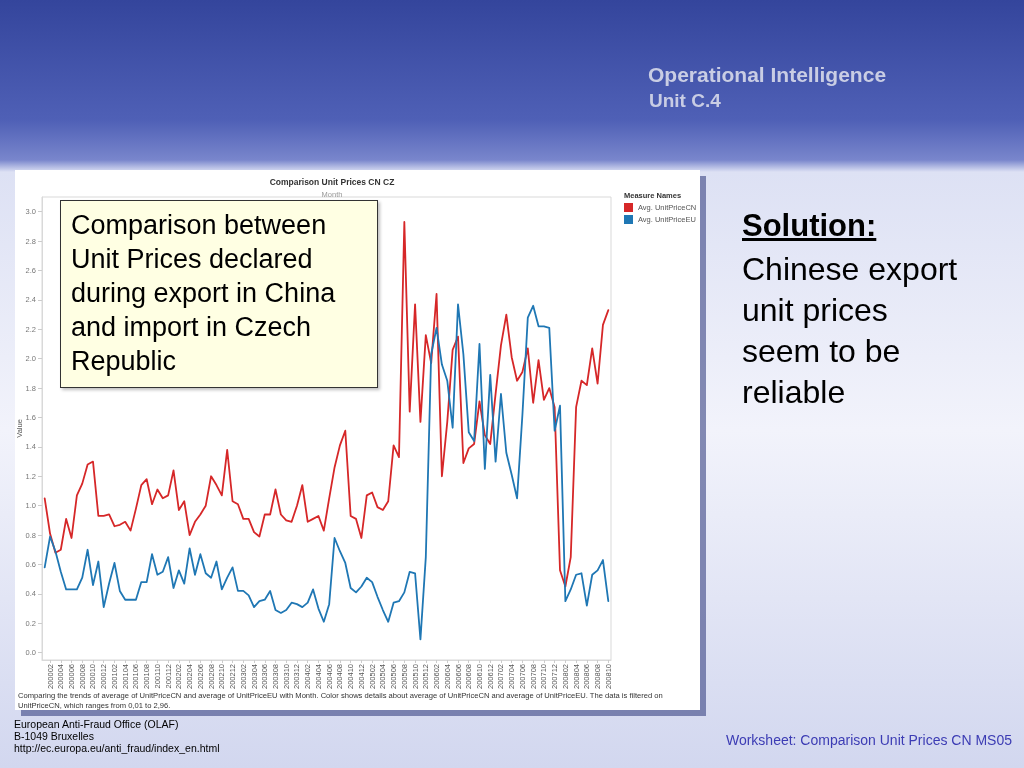  What do you see at coordinates (96, 724) in the screenshot?
I see `text: European Anti-Fraud Office (OLAF)` at bounding box center [96, 724].